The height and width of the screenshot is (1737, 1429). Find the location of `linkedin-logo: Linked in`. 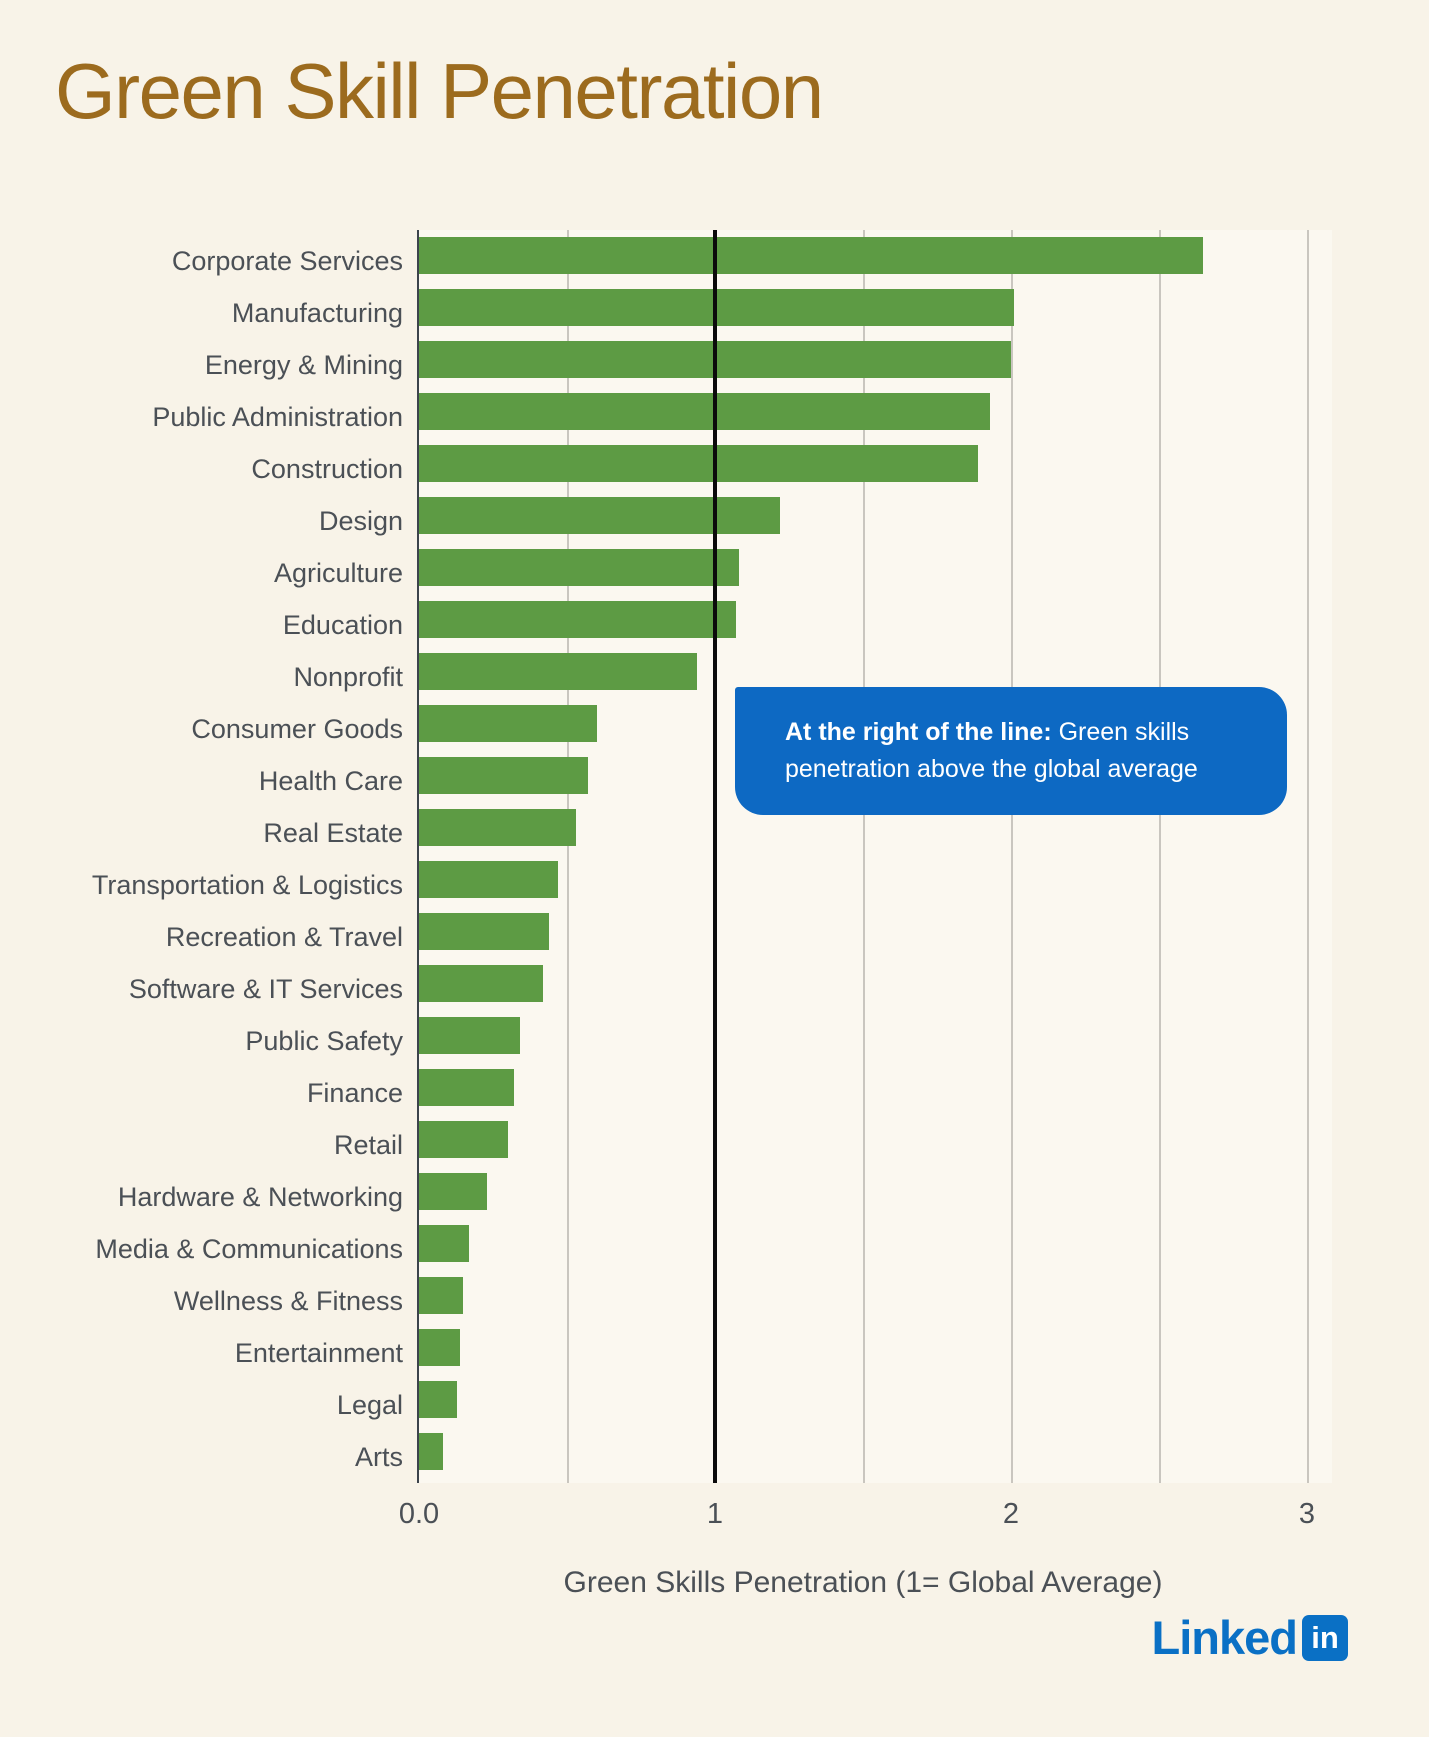

linkedin-logo: Linked in is located at coordinates (1250, 1637).